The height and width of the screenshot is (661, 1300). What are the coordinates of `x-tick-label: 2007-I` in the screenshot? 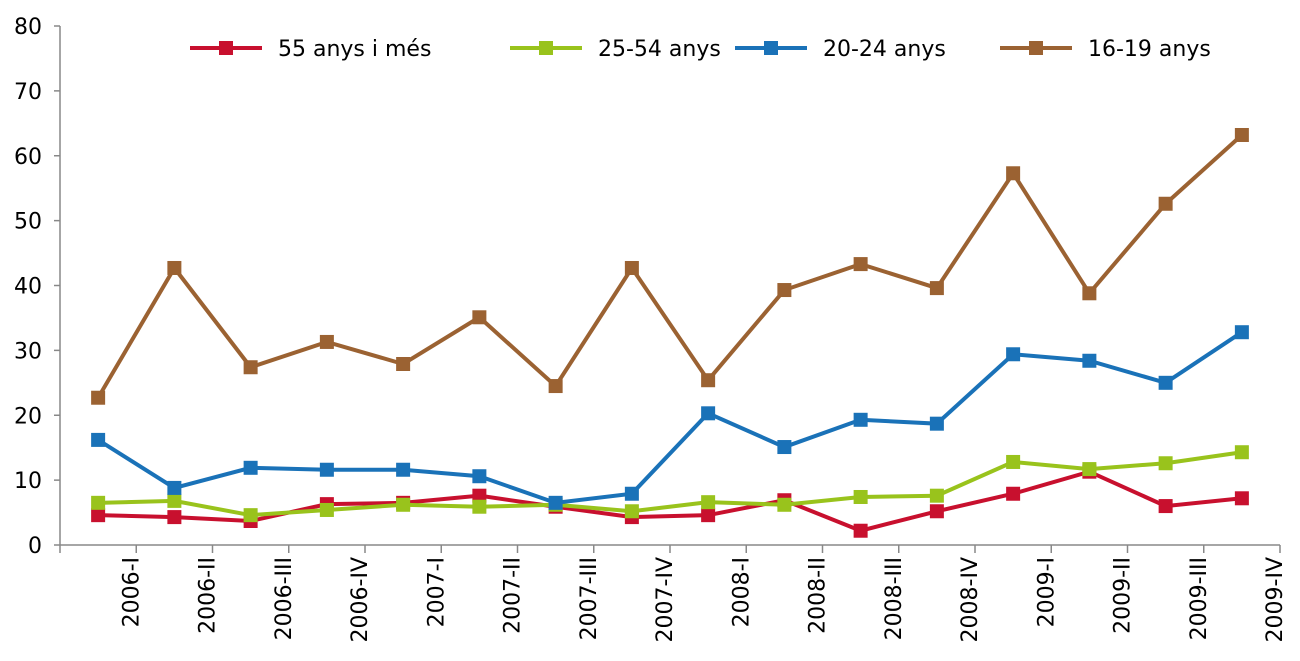 It's located at (436, 592).